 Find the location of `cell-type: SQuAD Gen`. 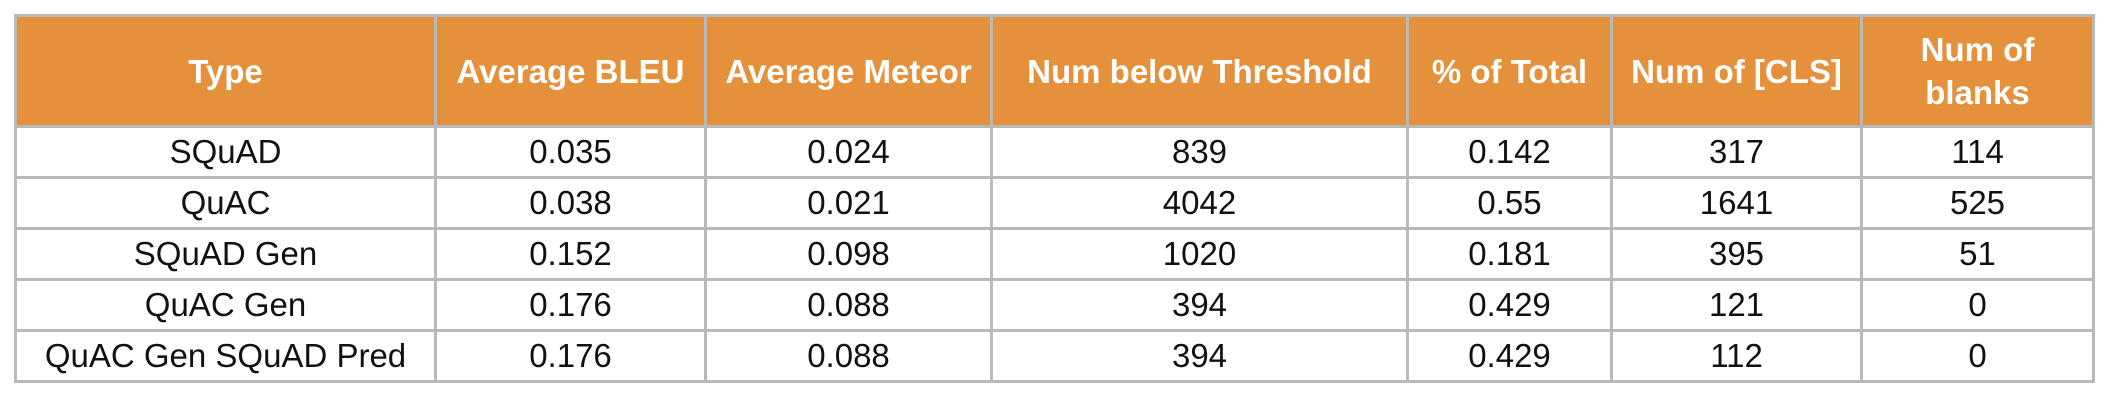

cell-type: SQuAD Gen is located at coordinates (225, 254).